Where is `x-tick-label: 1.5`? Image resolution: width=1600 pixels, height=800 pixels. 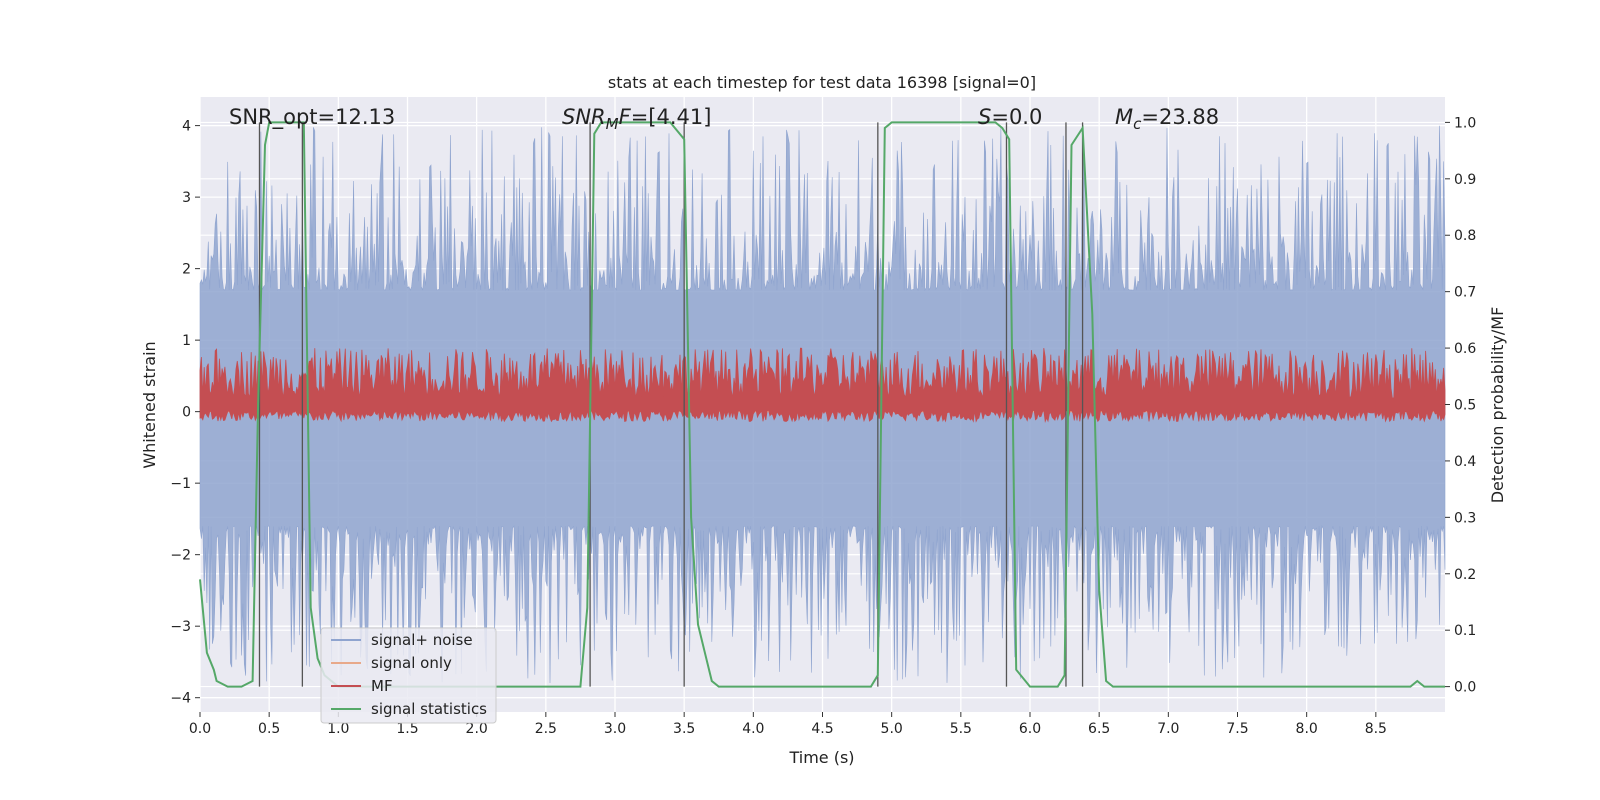 x-tick-label: 1.5 is located at coordinates (407, 729).